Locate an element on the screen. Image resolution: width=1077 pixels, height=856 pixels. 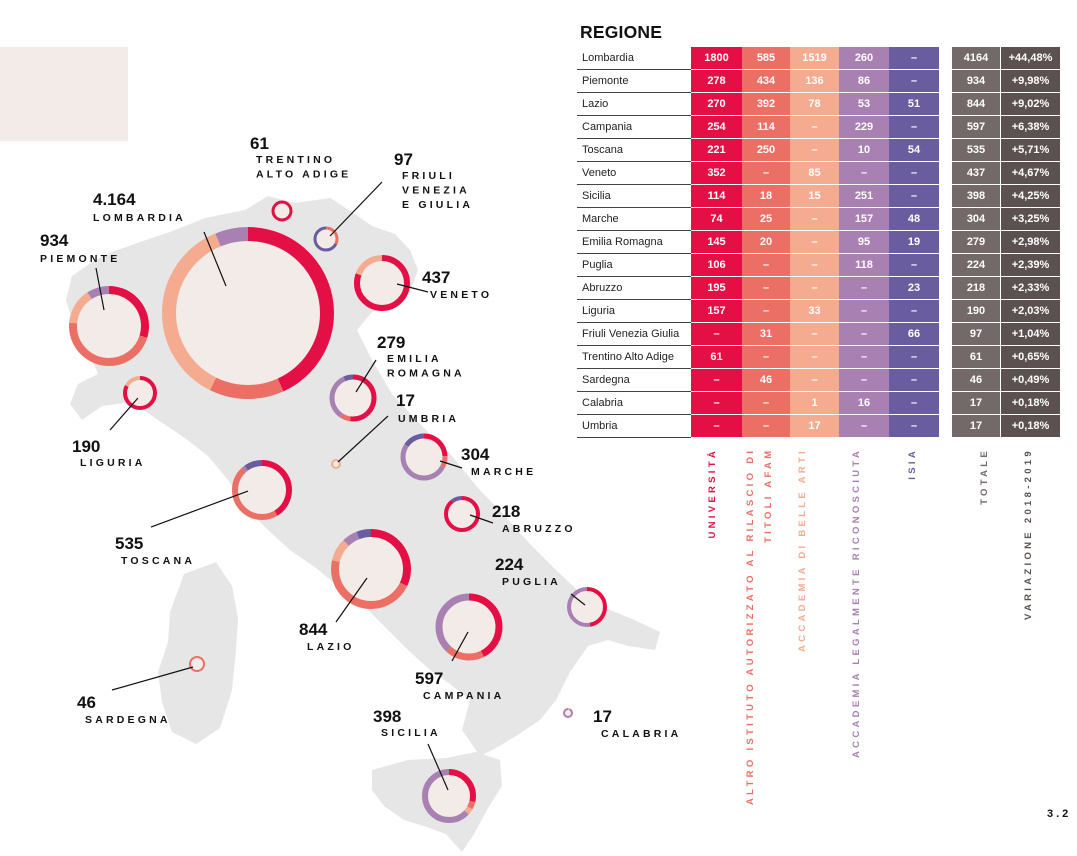
cell-variazione: +3,25% is located at coordinates (1030, 219).